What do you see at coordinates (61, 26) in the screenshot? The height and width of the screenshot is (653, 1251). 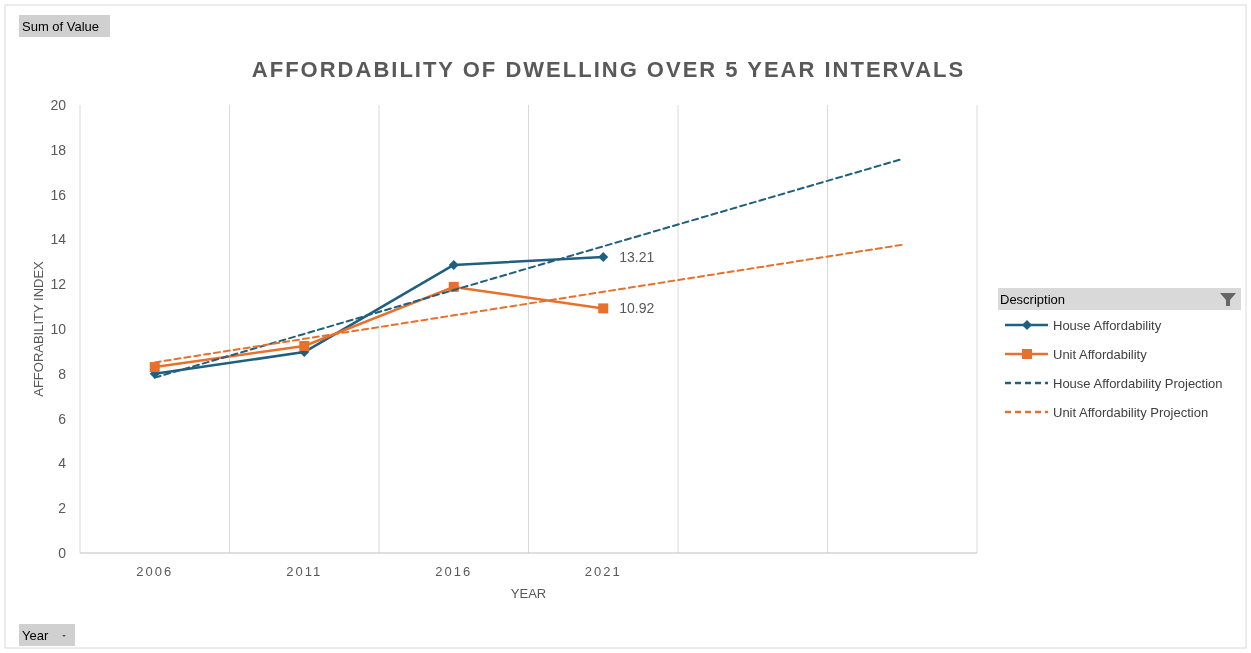 I see `text: Sum of Value` at bounding box center [61, 26].